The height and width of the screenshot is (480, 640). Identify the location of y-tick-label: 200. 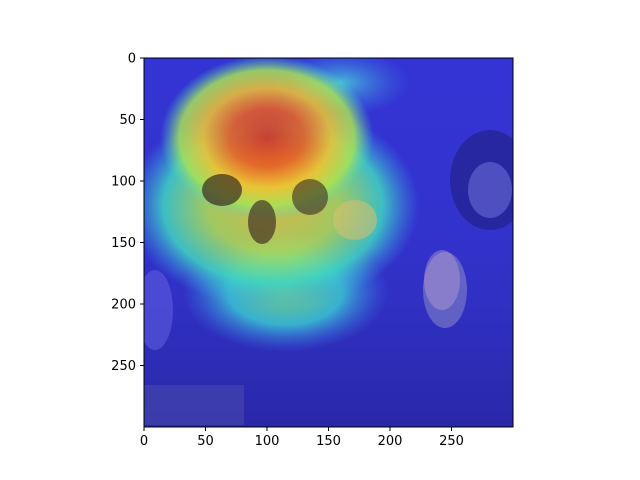
(123, 305).